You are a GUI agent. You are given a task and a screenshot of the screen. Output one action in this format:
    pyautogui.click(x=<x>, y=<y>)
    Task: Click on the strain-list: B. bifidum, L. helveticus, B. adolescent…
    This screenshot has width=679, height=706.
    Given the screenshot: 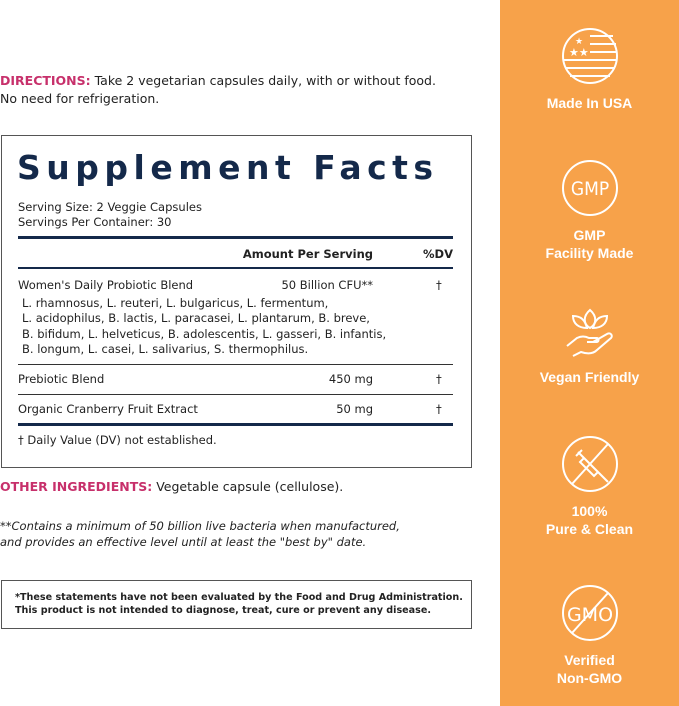 What is the action you would take?
    pyautogui.click(x=204, y=334)
    